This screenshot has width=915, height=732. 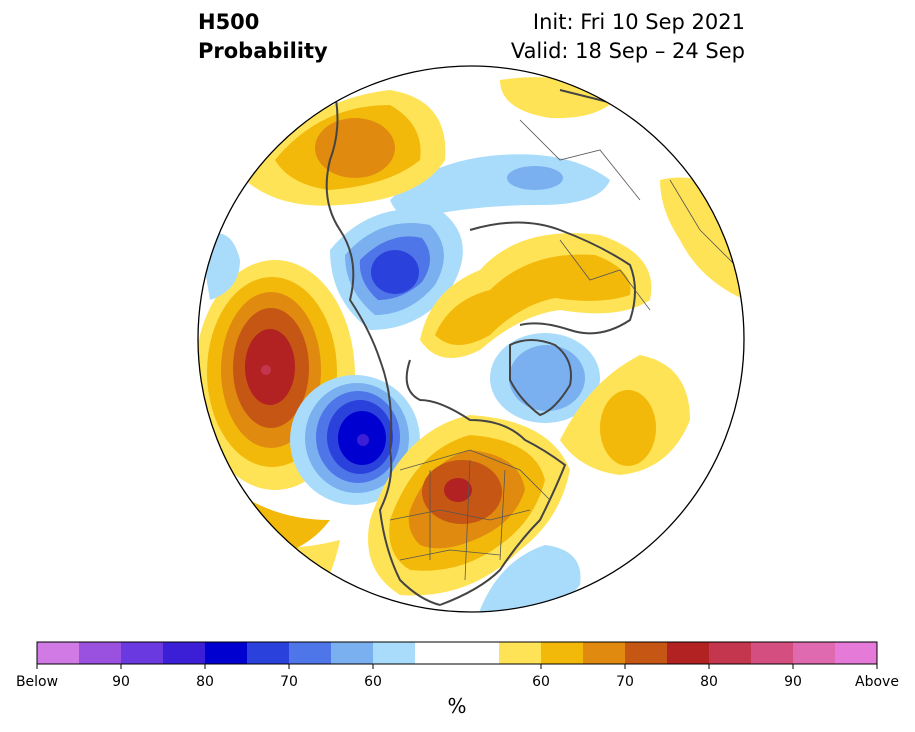 What do you see at coordinates (627, 51) in the screenshot?
I see `valid-date-label: Valid: 18 Sep – 24 Sep` at bounding box center [627, 51].